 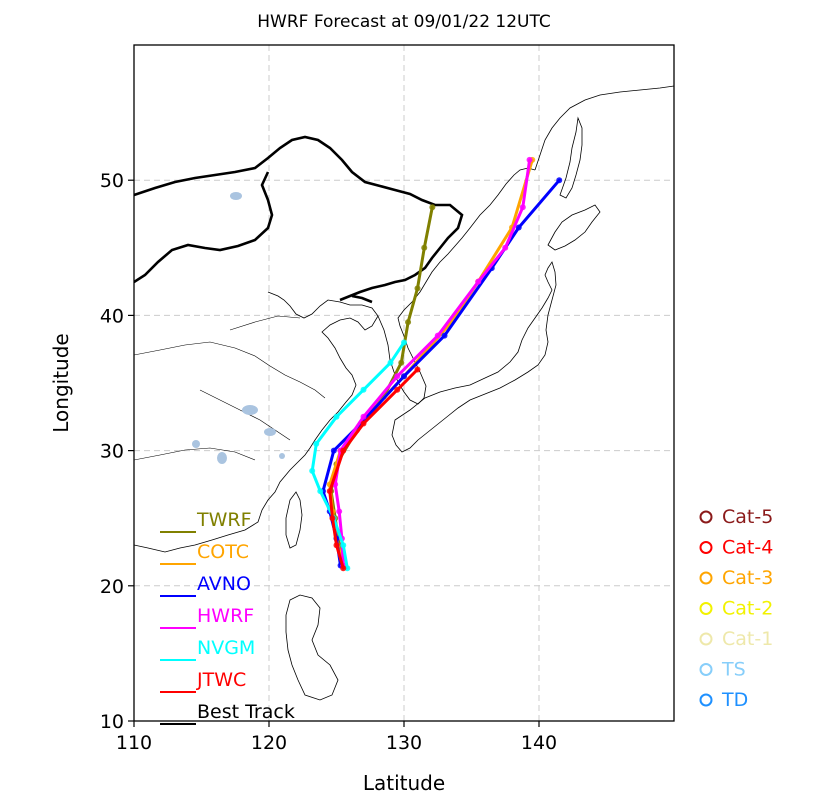 I want to click on legend-label: NVGM, so click(x=226, y=648).